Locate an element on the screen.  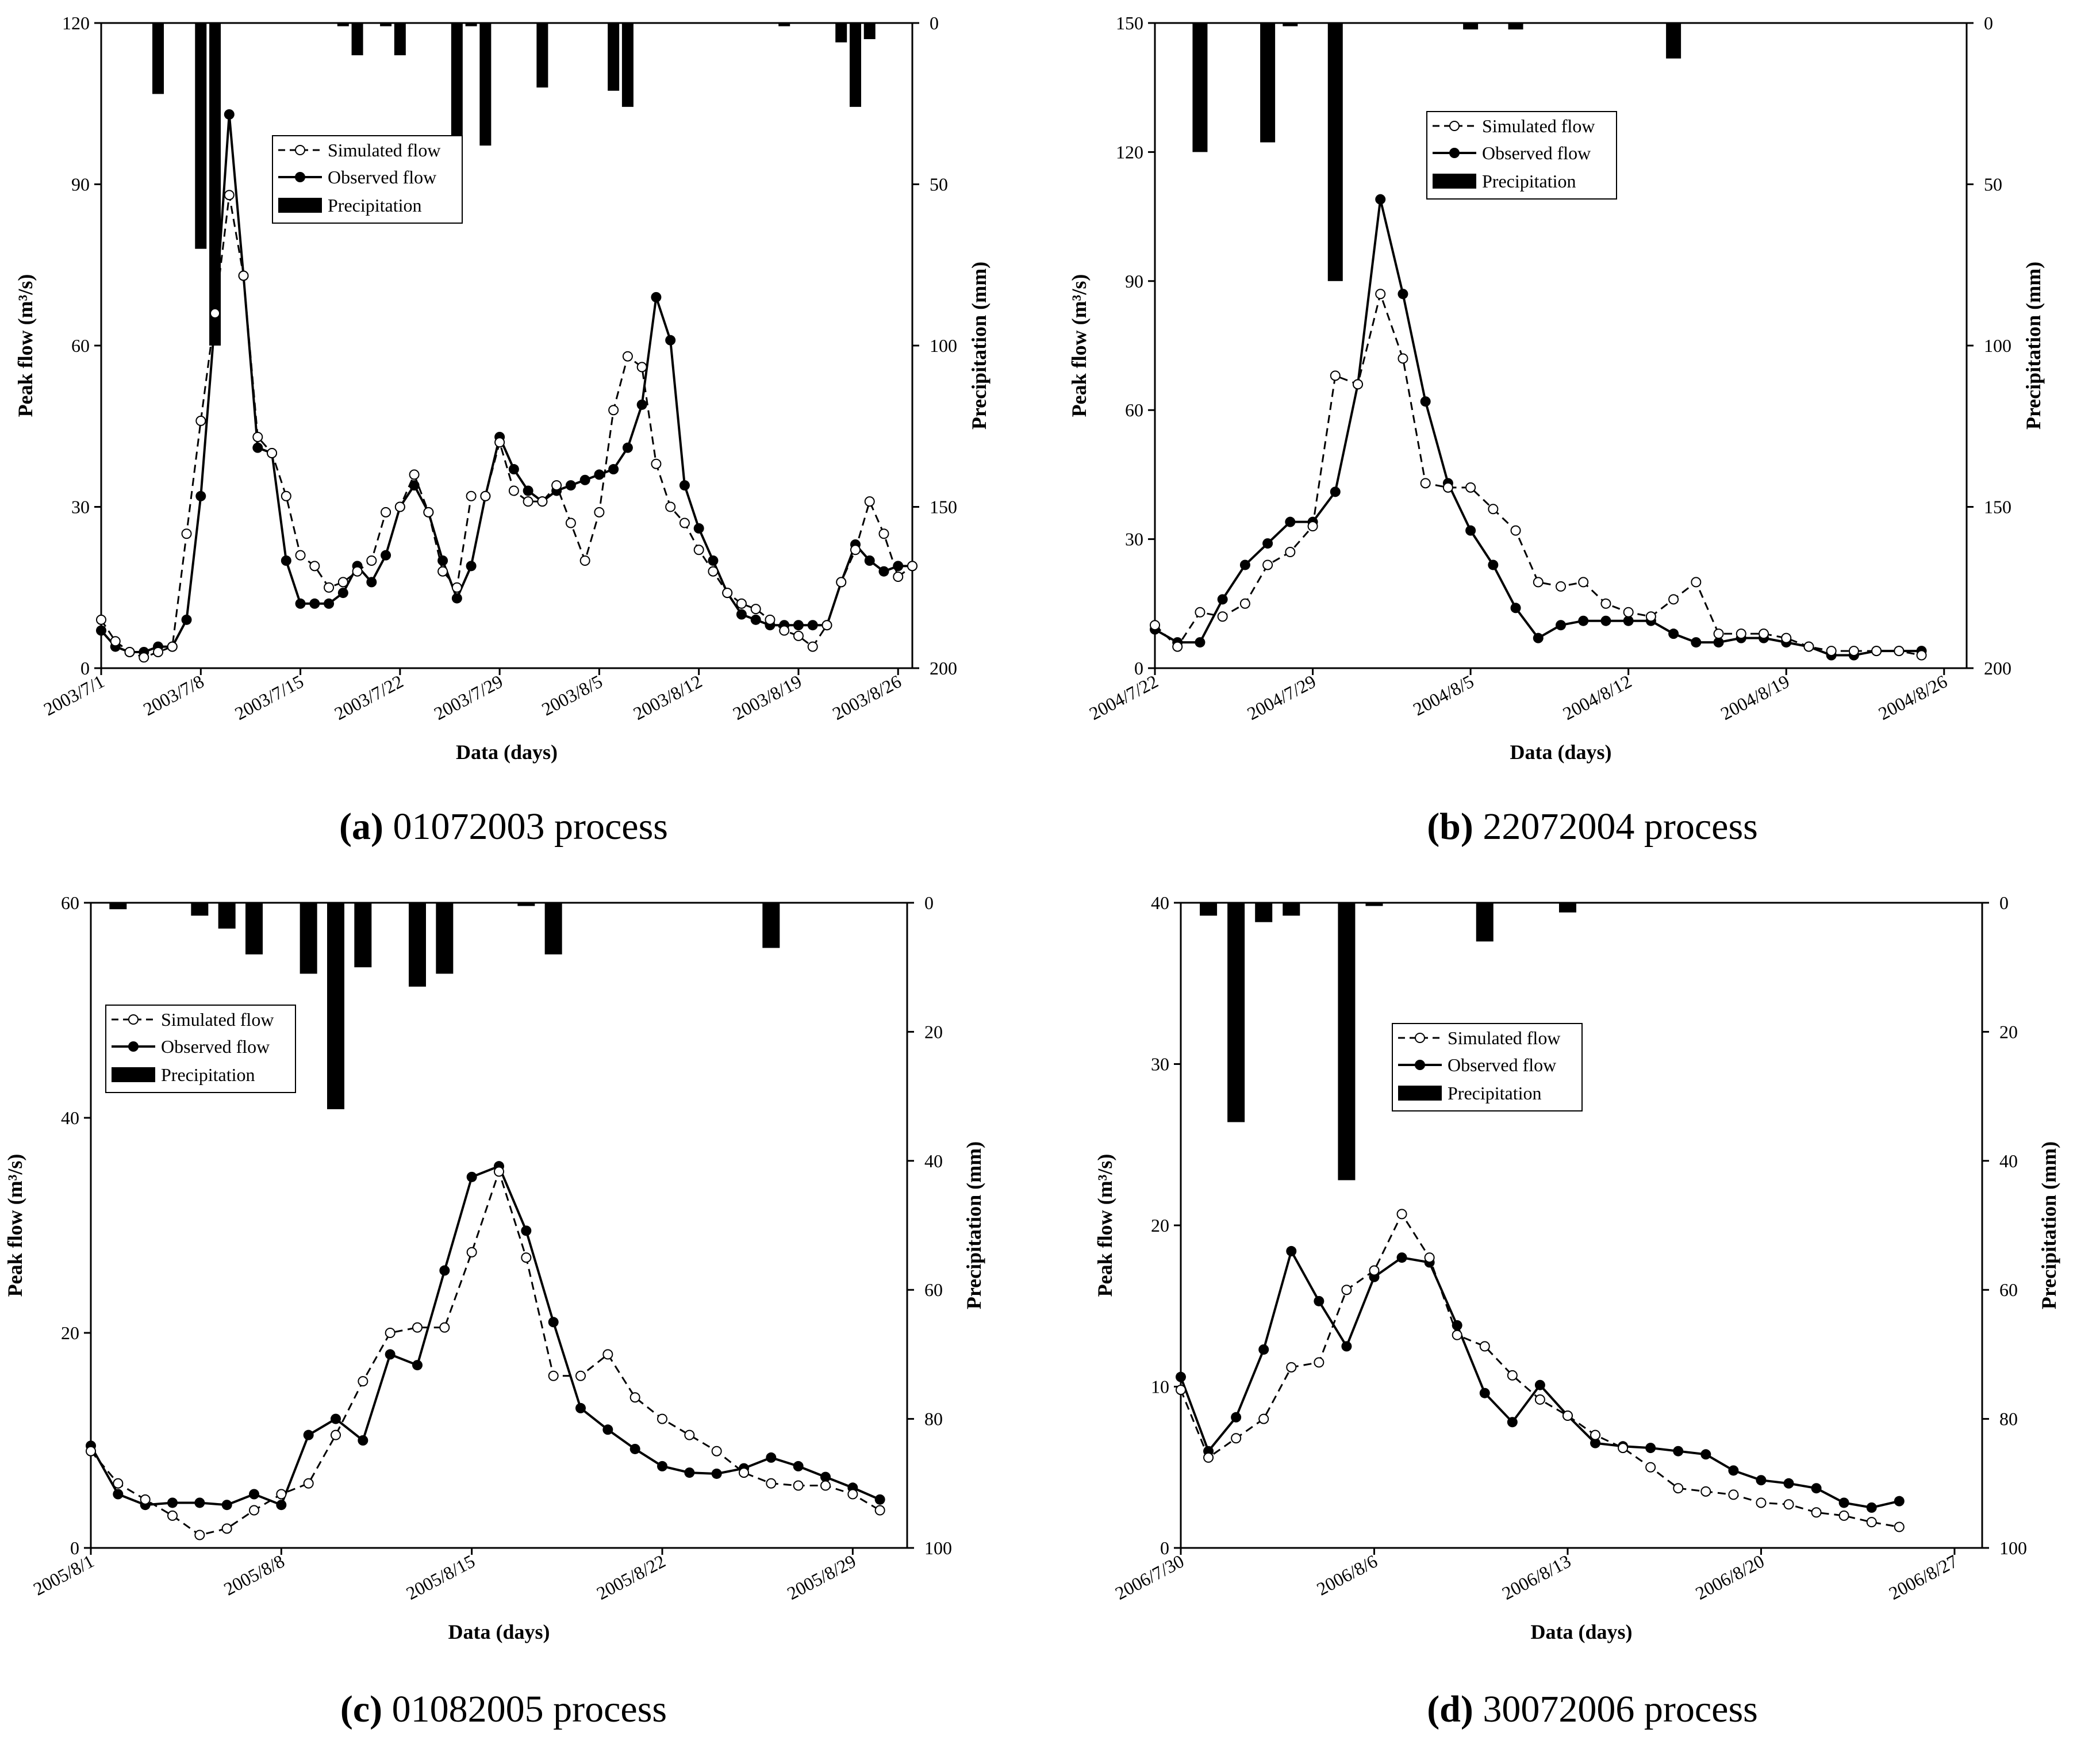
x-axis-title-d: Data (days) is located at coordinates (1582, 1631).